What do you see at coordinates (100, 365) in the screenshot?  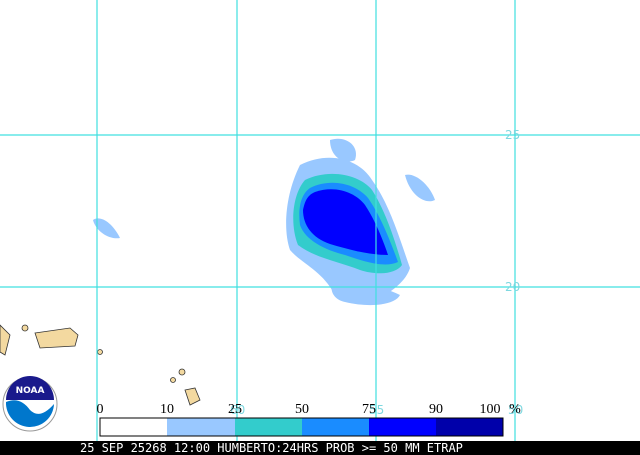 I see `land` at bounding box center [100, 365].